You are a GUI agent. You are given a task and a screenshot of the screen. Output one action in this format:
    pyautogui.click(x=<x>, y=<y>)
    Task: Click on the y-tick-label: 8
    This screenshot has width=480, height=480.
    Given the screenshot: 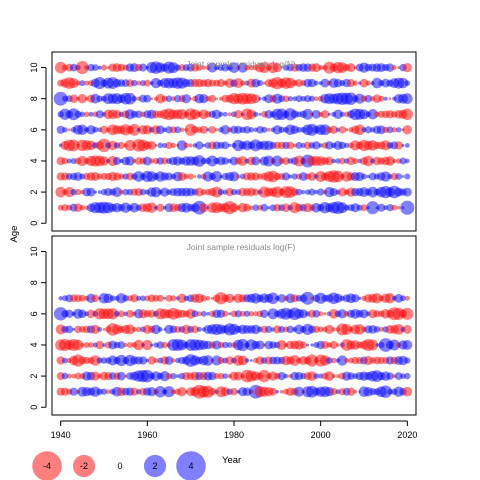 What is the action you would take?
    pyautogui.click(x=34, y=282)
    